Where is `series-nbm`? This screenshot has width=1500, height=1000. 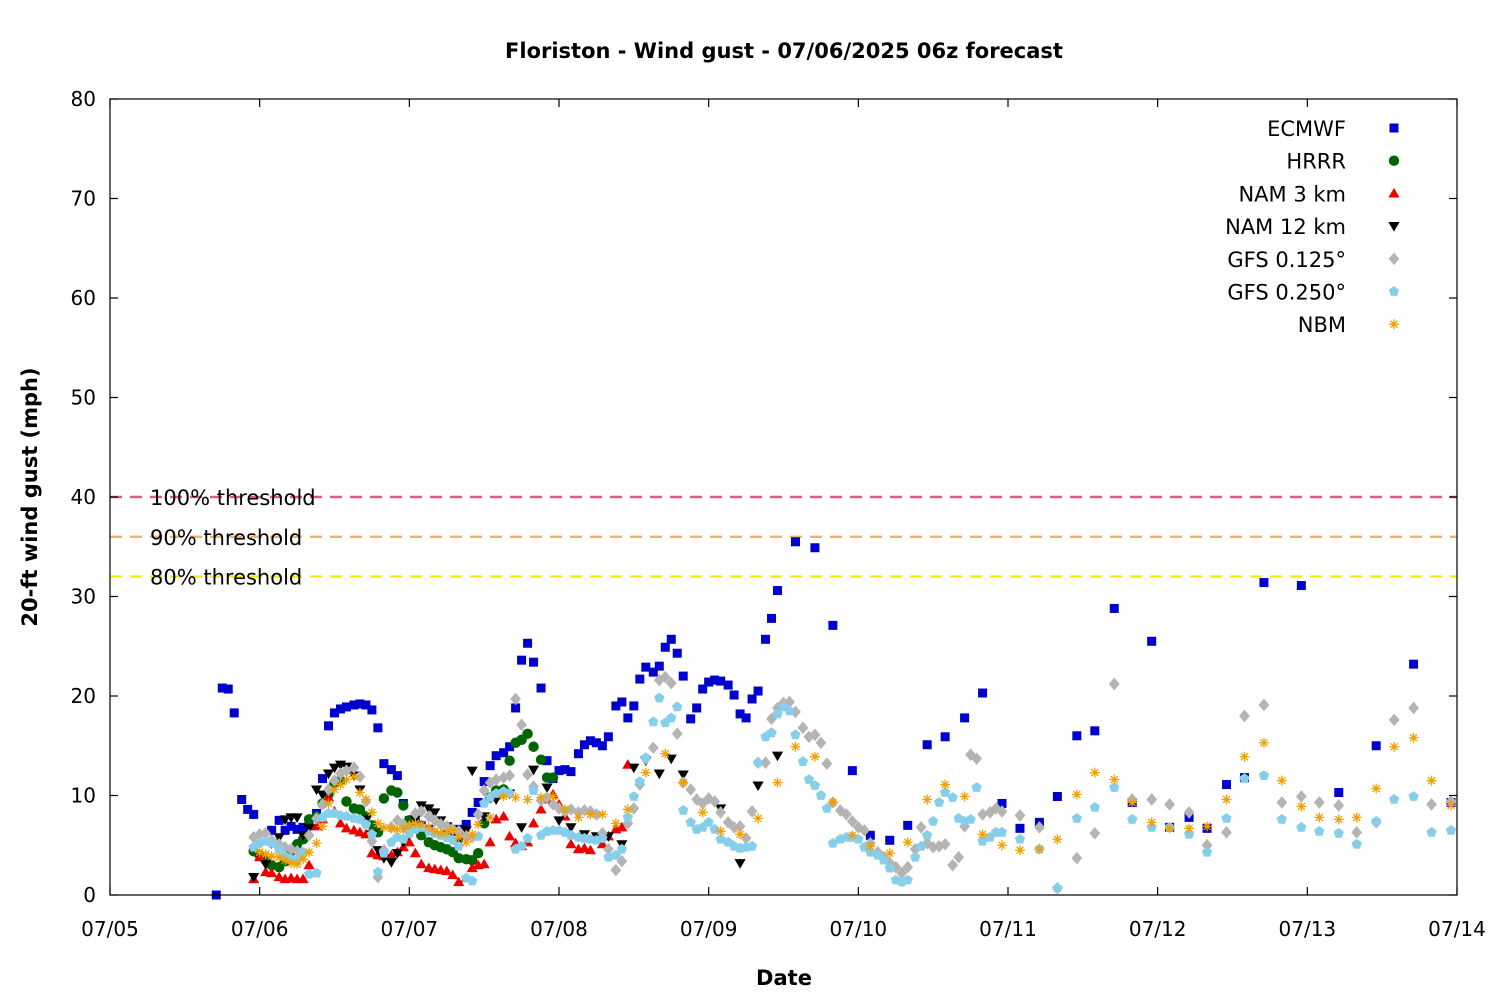 series-nbm is located at coordinates (855, 801).